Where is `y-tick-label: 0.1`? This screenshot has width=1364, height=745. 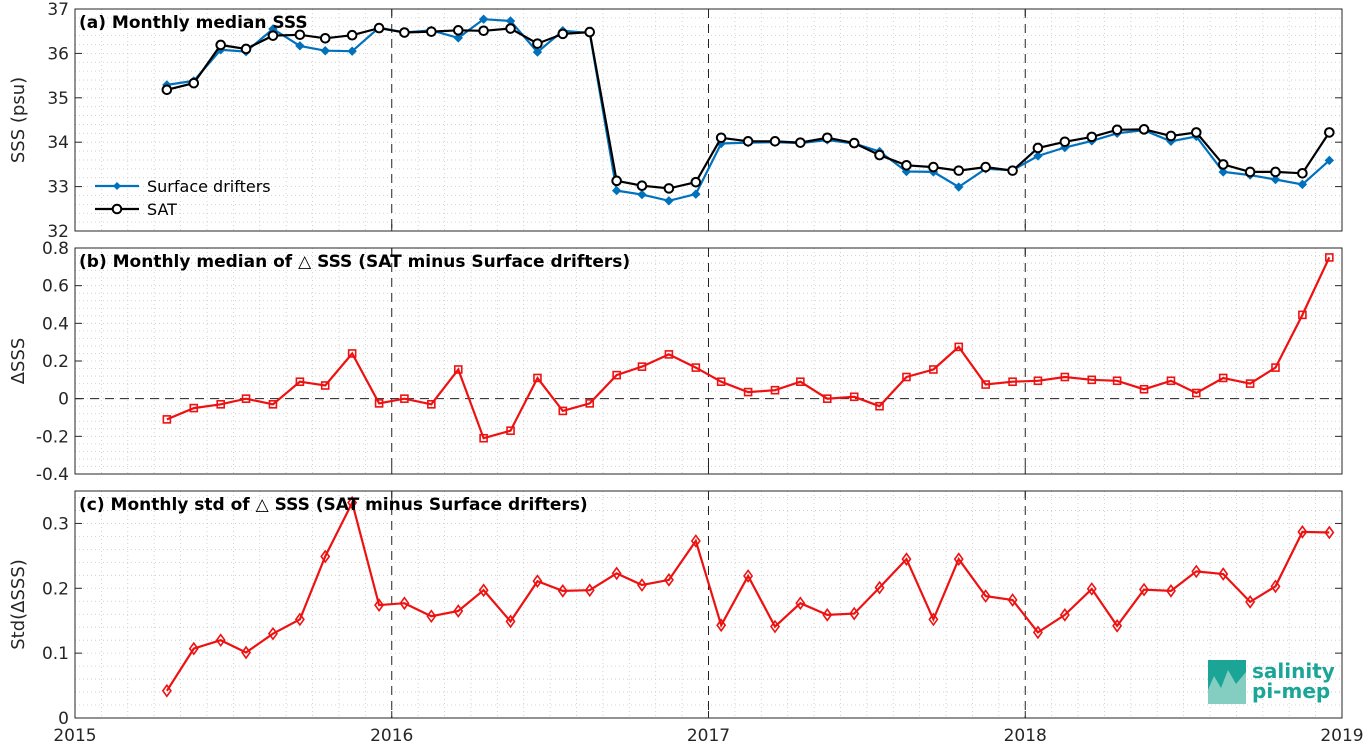
y-tick-label: 0.1 is located at coordinates (55, 654).